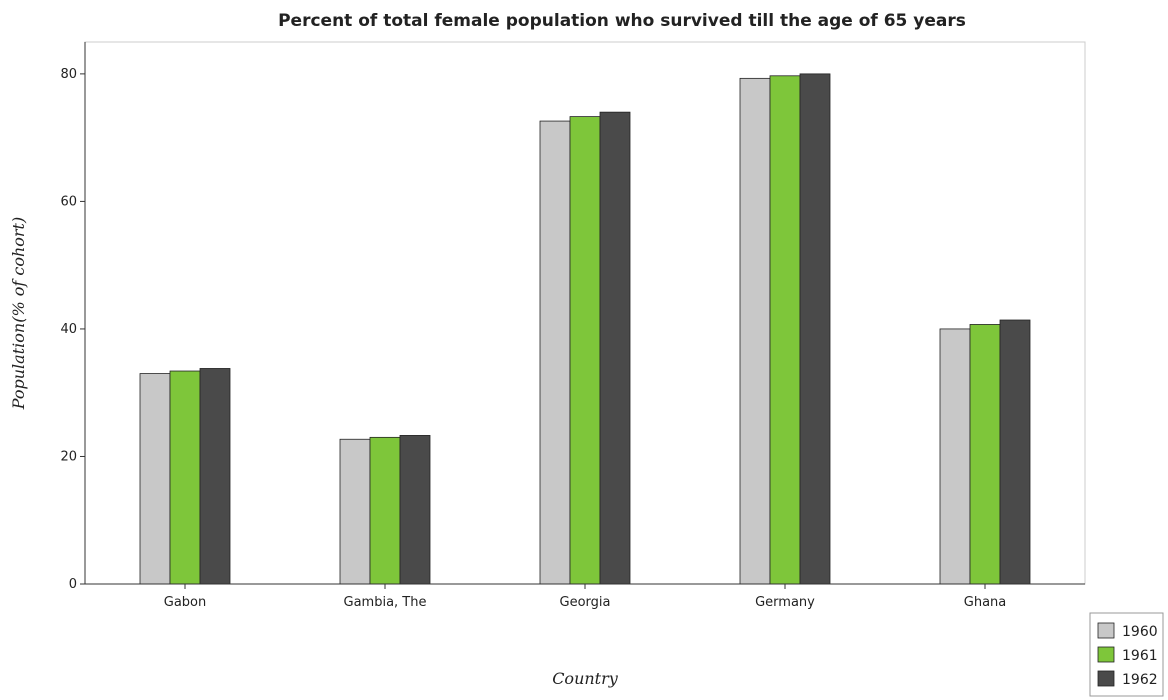 The width and height of the screenshot is (1168, 700). What do you see at coordinates (1106, 678) in the screenshot?
I see `legend-swatch-1962` at bounding box center [1106, 678].